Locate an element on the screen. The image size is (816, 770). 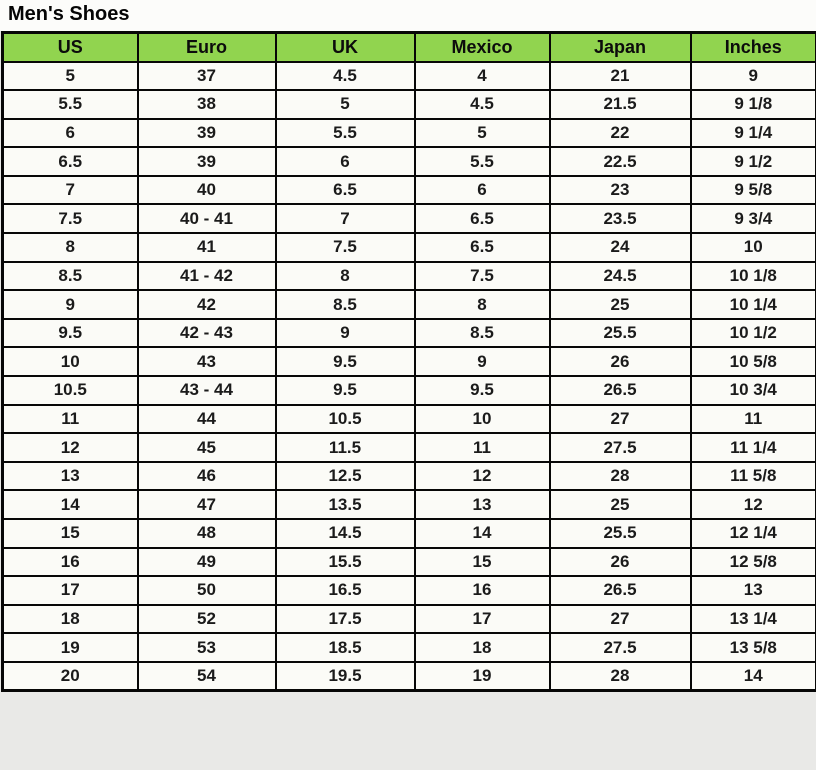
table-row: 5 37 4.5 4 21 9 is located at coordinates (408, 76).